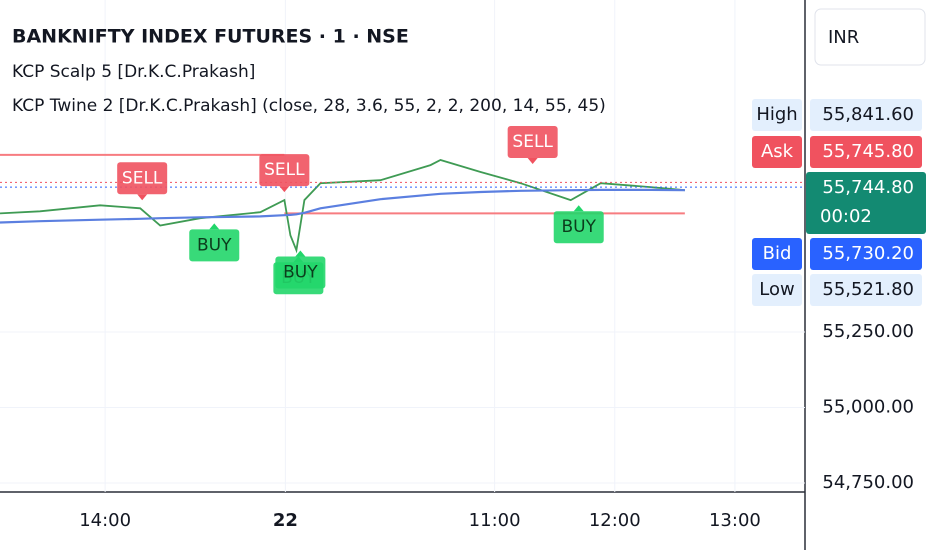  Describe the element at coordinates (870, 37) in the screenshot. I see `currency-button` at that location.